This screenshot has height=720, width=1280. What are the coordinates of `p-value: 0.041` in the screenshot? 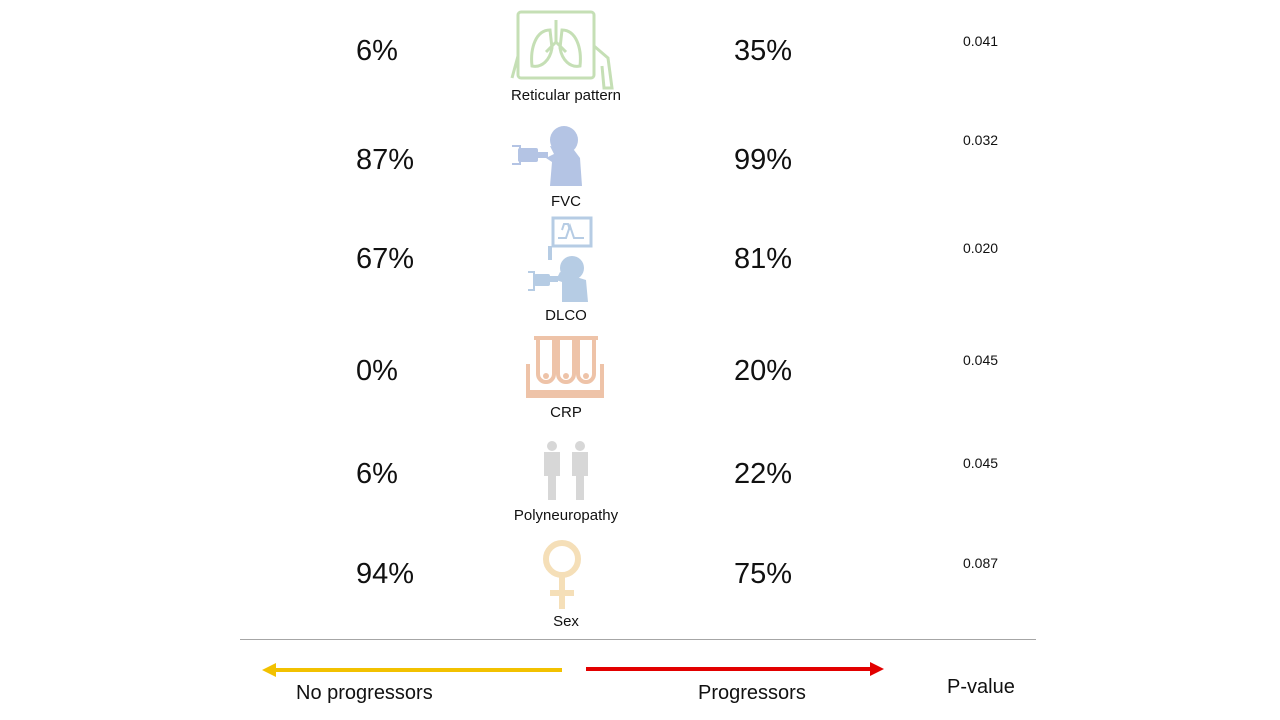 It's located at (981, 41).